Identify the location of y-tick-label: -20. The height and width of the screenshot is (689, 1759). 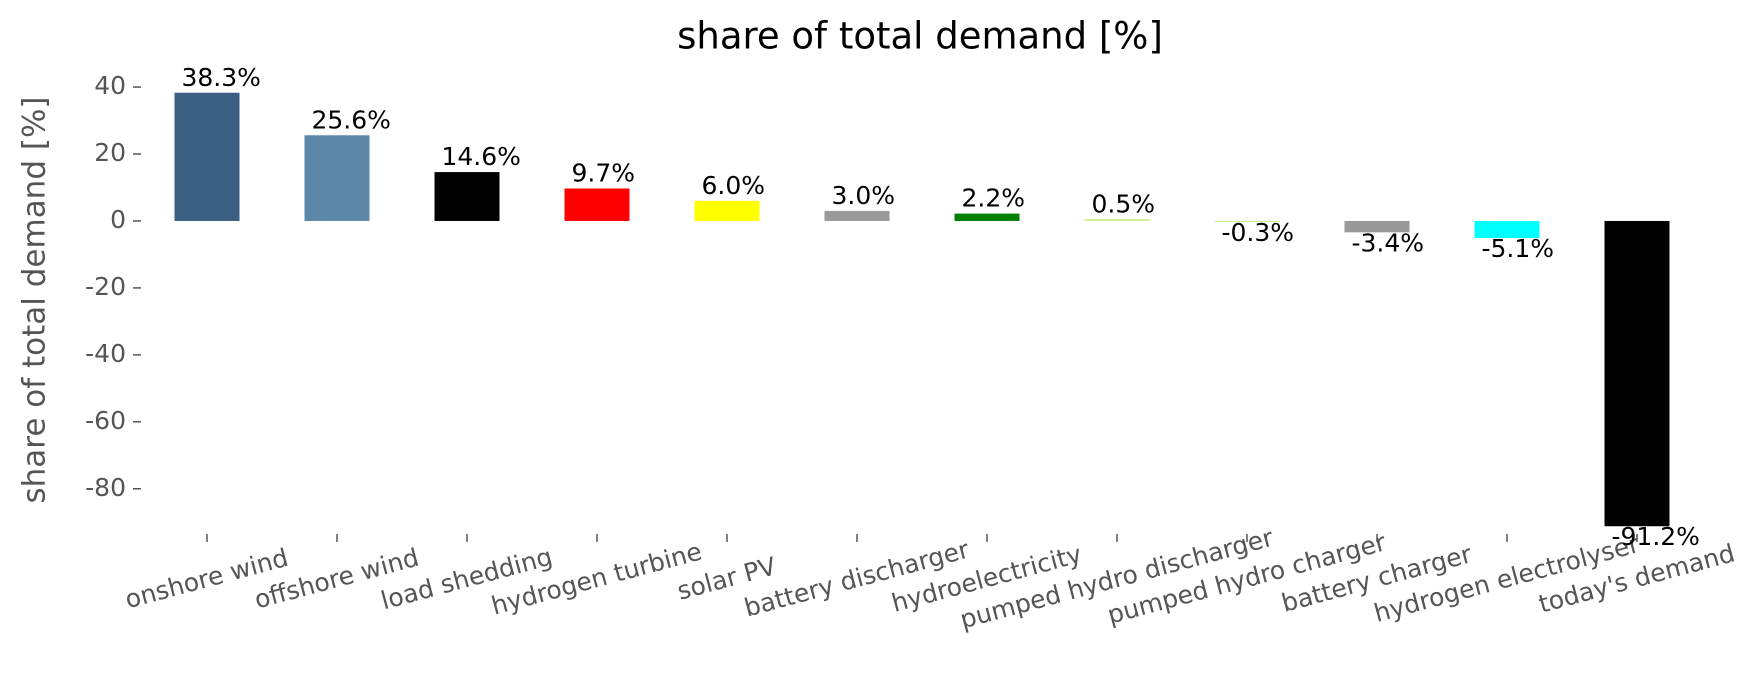
(105, 286).